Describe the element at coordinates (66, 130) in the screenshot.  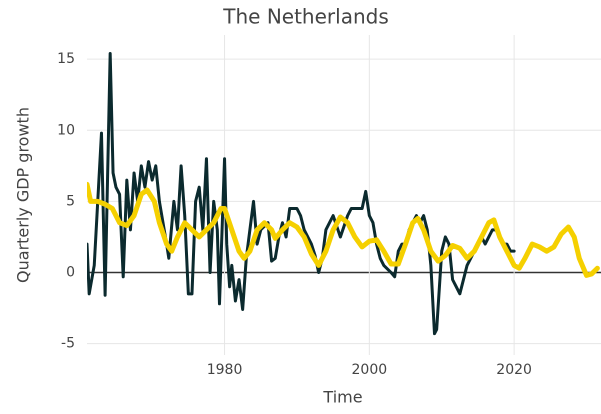
I see `y-tick-label: 10` at that location.